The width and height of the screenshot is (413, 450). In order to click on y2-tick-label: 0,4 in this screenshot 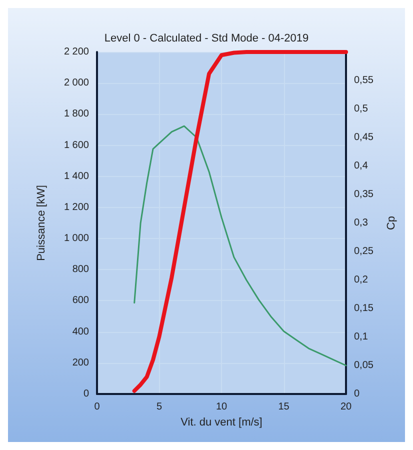, I will do `click(361, 166)`.